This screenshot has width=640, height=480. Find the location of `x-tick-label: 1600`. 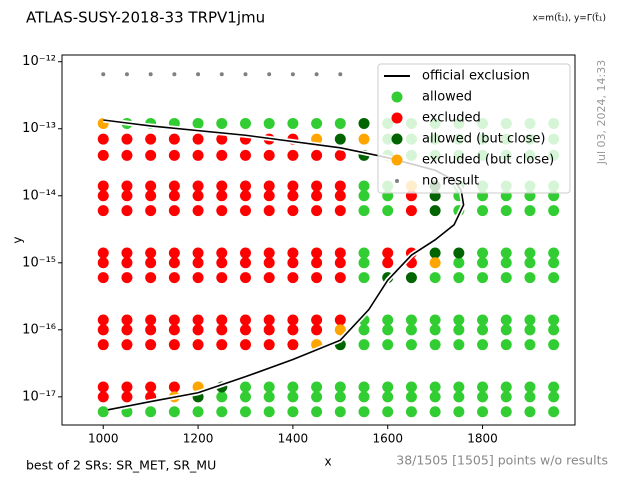

x-tick-label: 1600 is located at coordinates (387, 439).